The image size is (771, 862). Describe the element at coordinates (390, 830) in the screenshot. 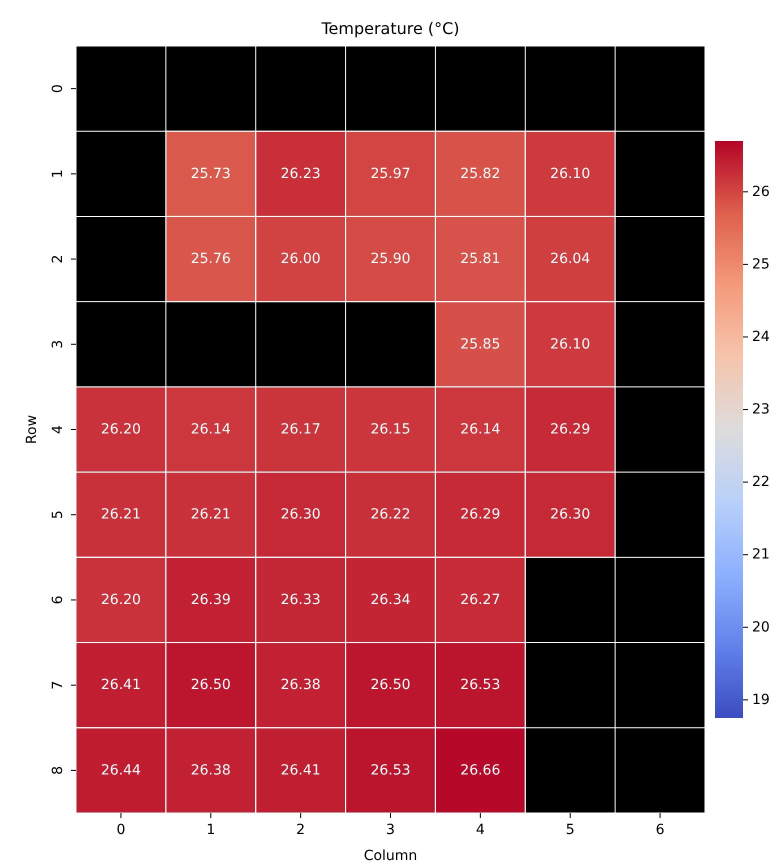

I see `x-tick-label: 3` at that location.